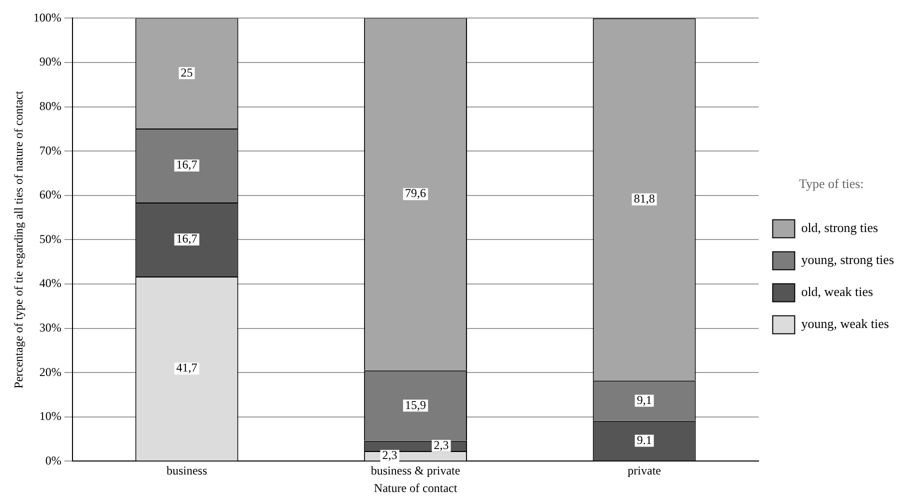  I want to click on legend-label: young, strong ties, so click(847, 260).